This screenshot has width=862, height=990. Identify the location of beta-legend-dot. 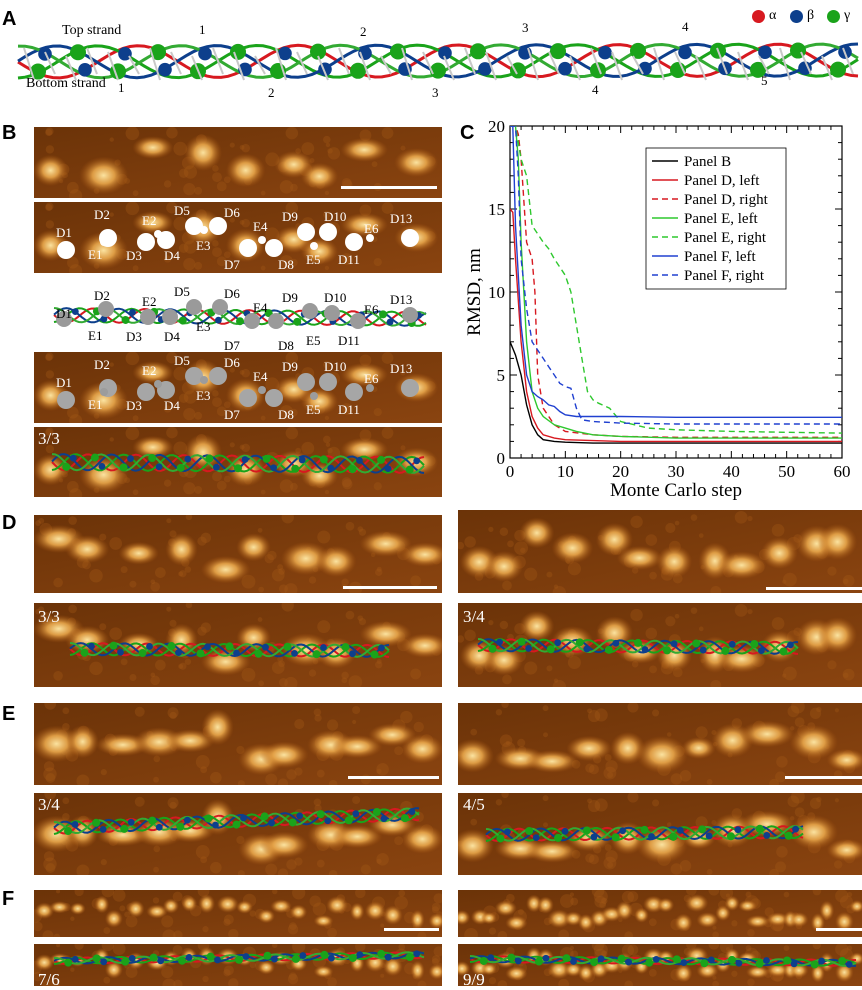
(796, 16).